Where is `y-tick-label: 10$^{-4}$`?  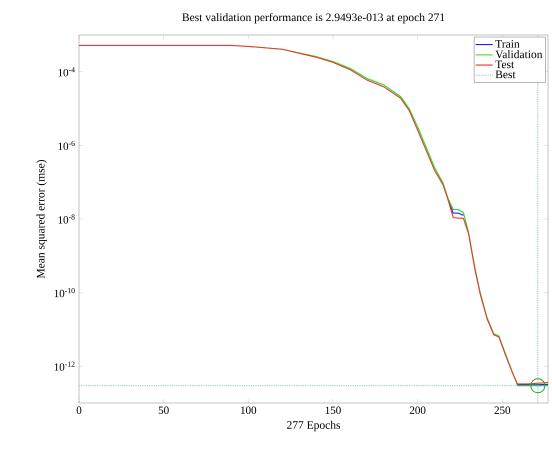
y-tick-label: 10$^{-4}$ is located at coordinates (66, 71).